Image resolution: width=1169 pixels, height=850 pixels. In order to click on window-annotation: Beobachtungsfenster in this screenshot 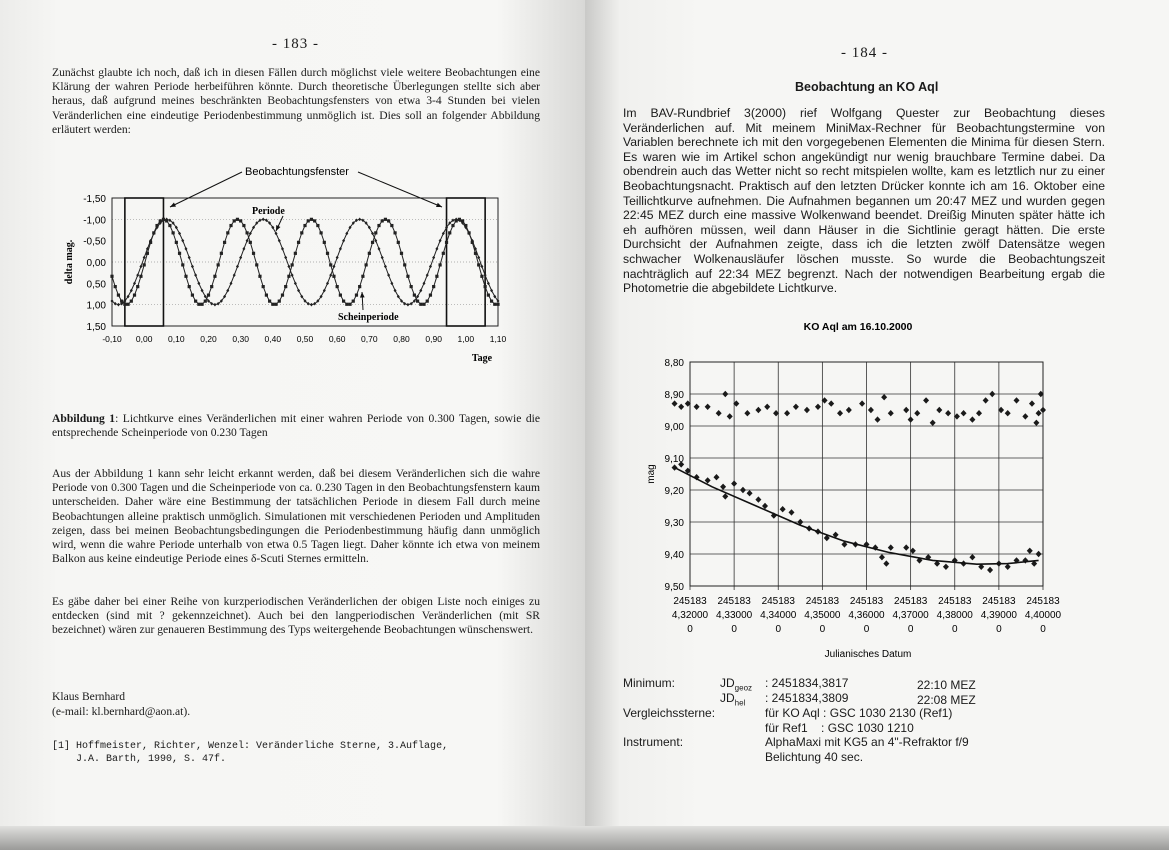, I will do `click(297, 172)`.